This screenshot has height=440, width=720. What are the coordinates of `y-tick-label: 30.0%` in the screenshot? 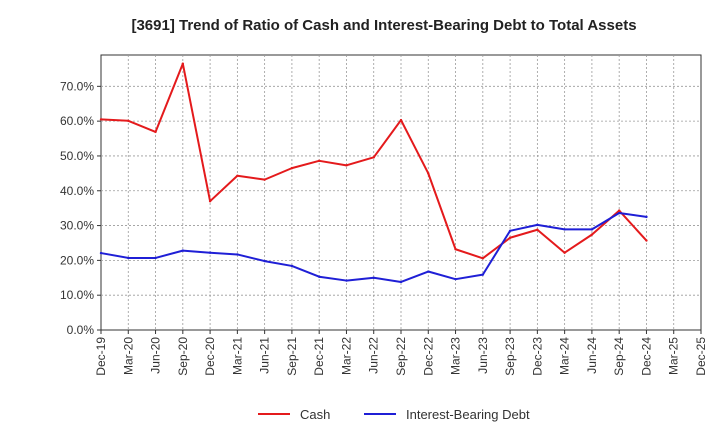 It's located at (77, 226).